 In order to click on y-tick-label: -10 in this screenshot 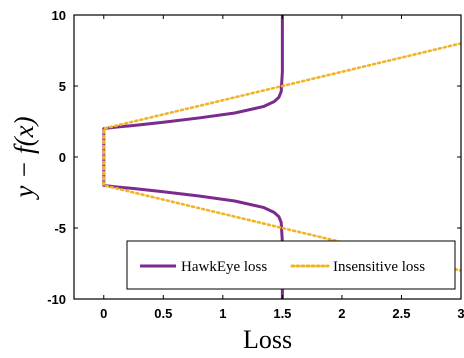, I will do `click(56, 299)`.